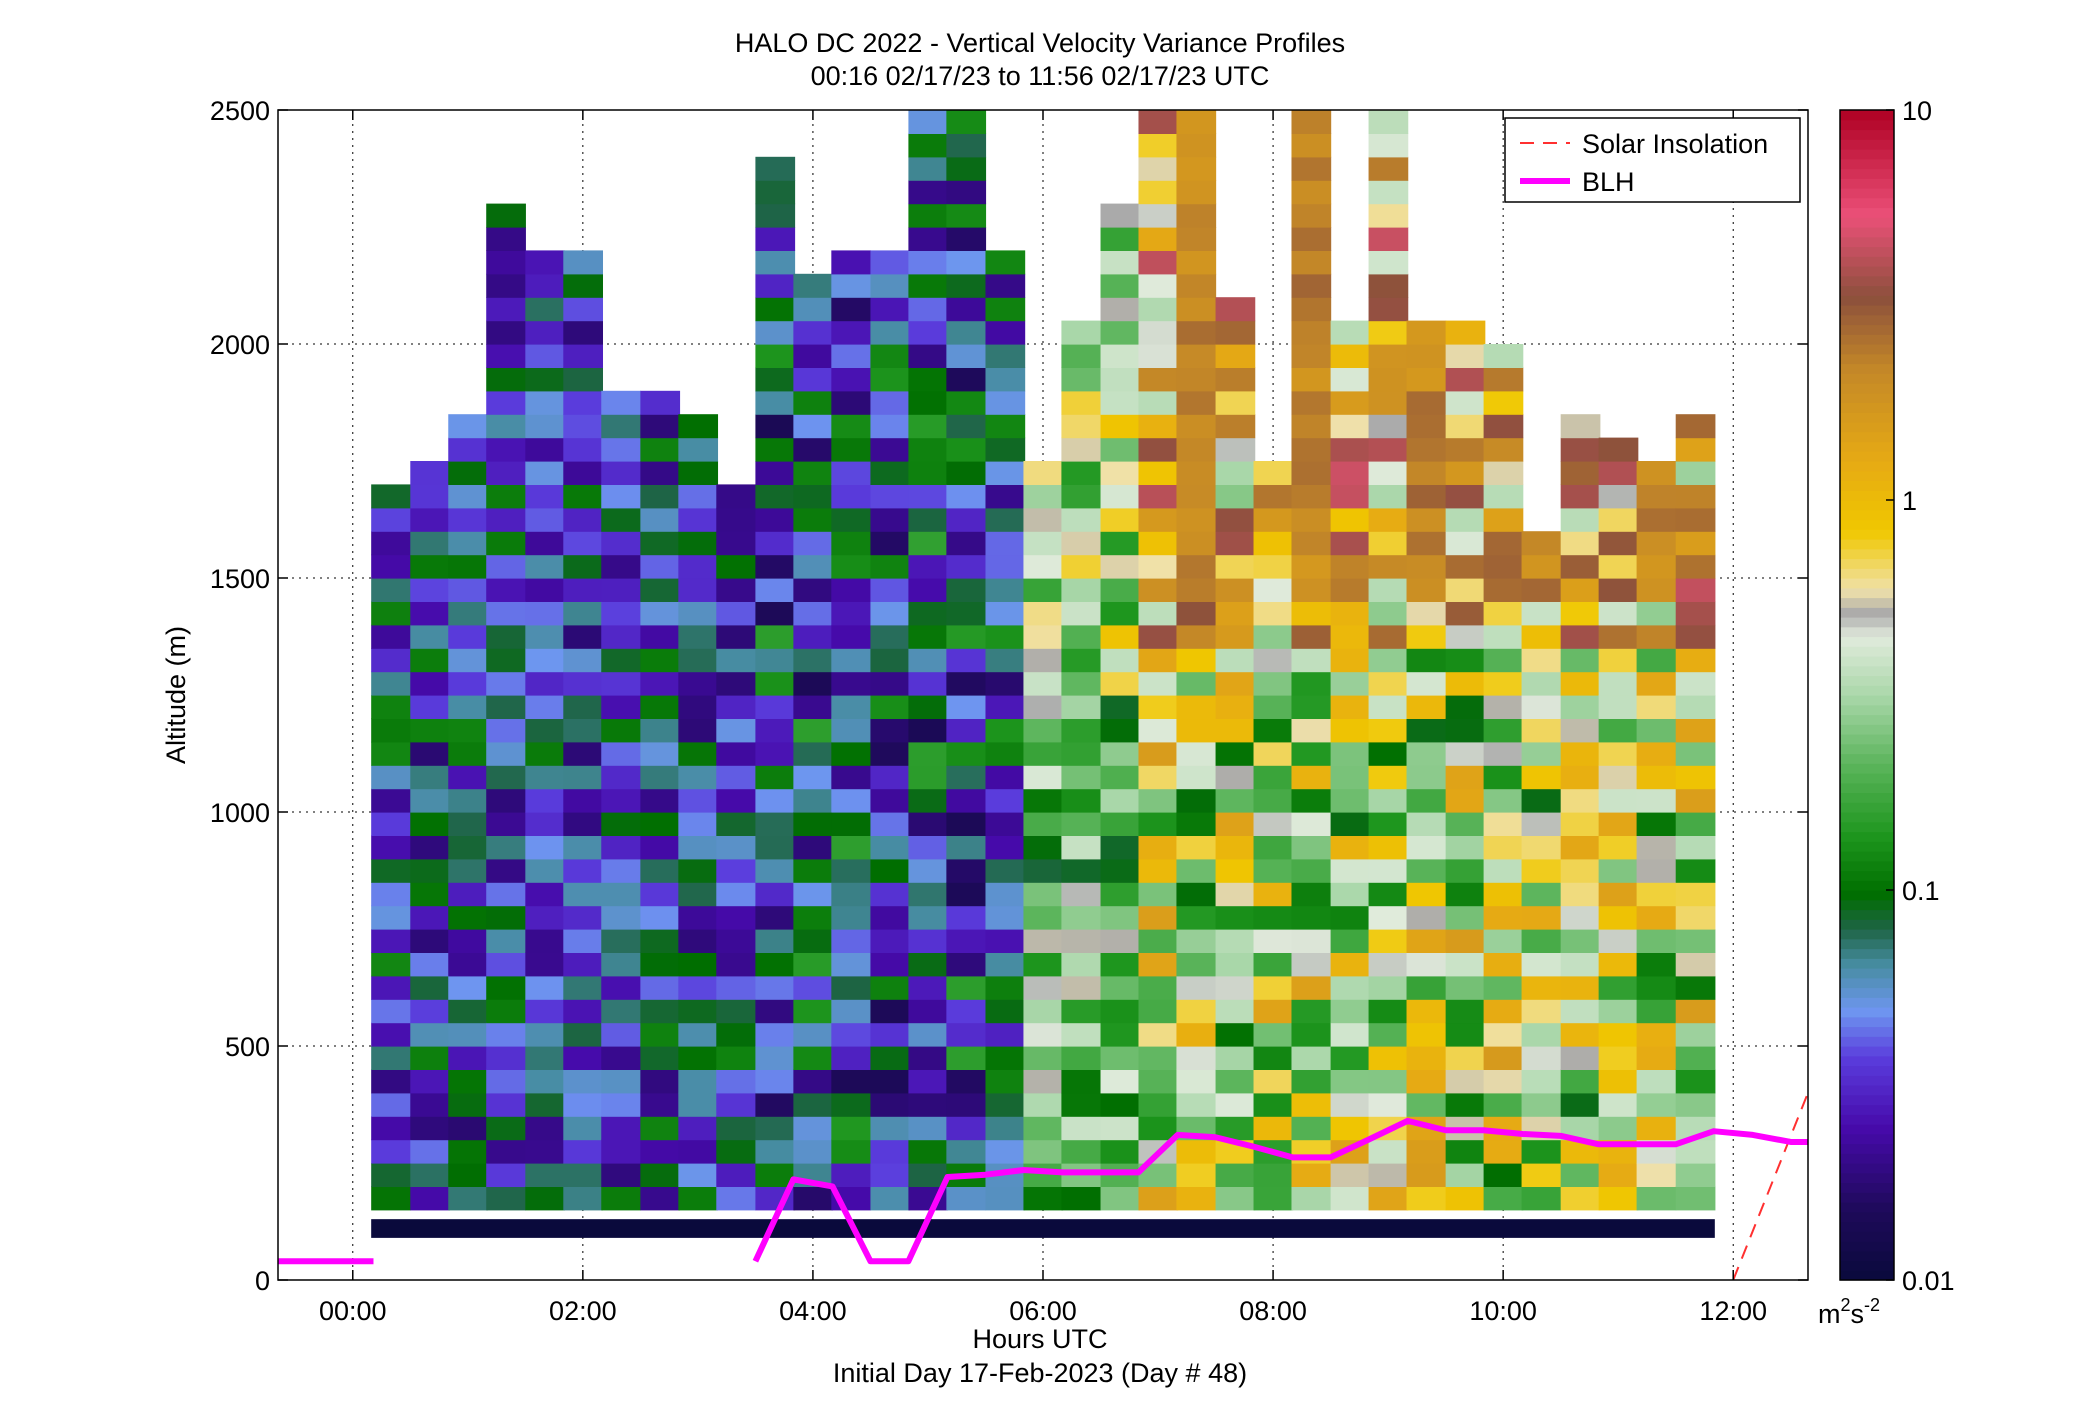  What do you see at coordinates (1829, 1314) in the screenshot?
I see `unit-base: m` at bounding box center [1829, 1314].